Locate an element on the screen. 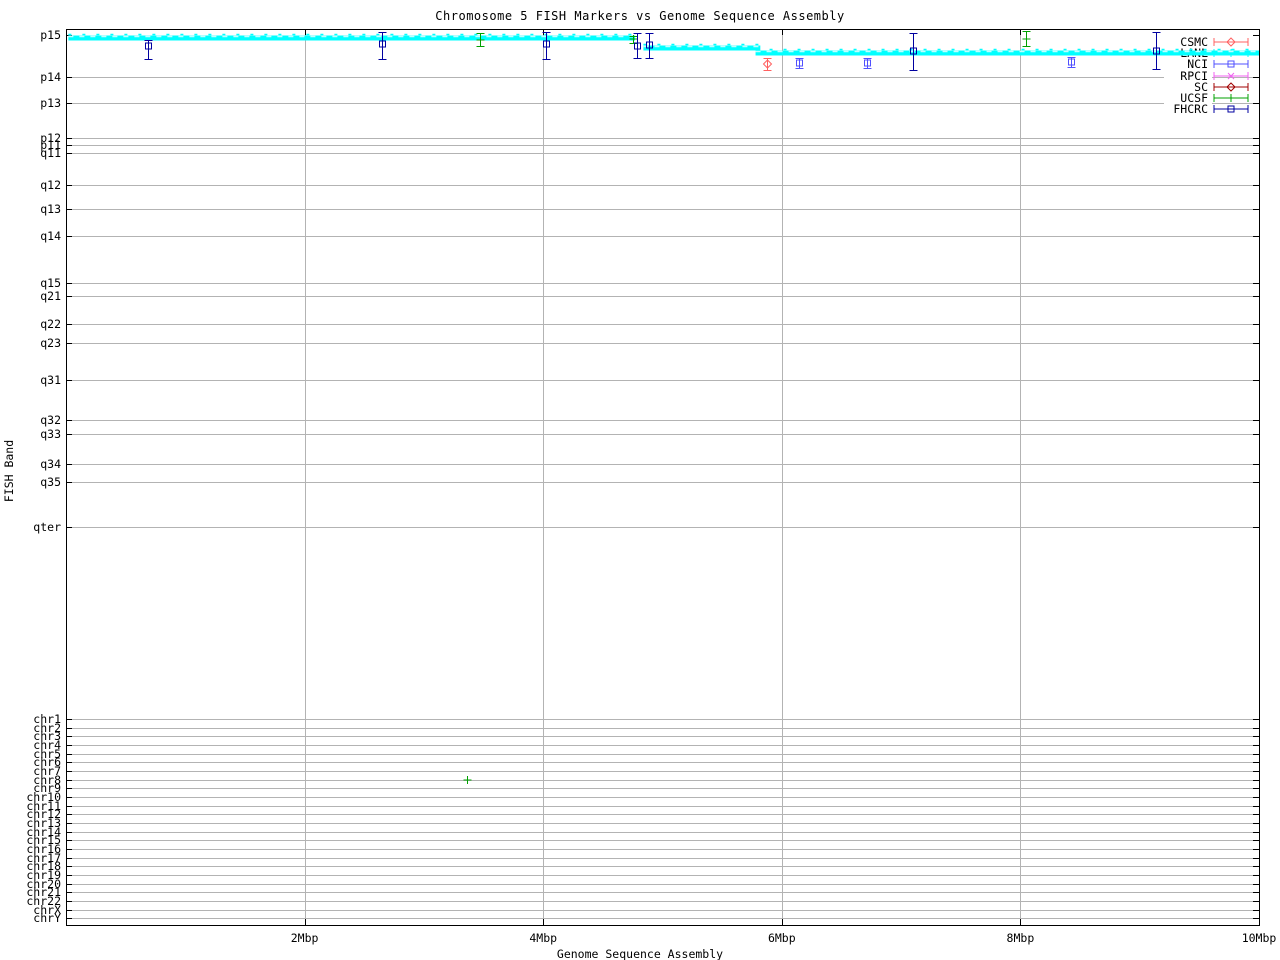  svg-text: 6Mbp is located at coordinates (782, 938).